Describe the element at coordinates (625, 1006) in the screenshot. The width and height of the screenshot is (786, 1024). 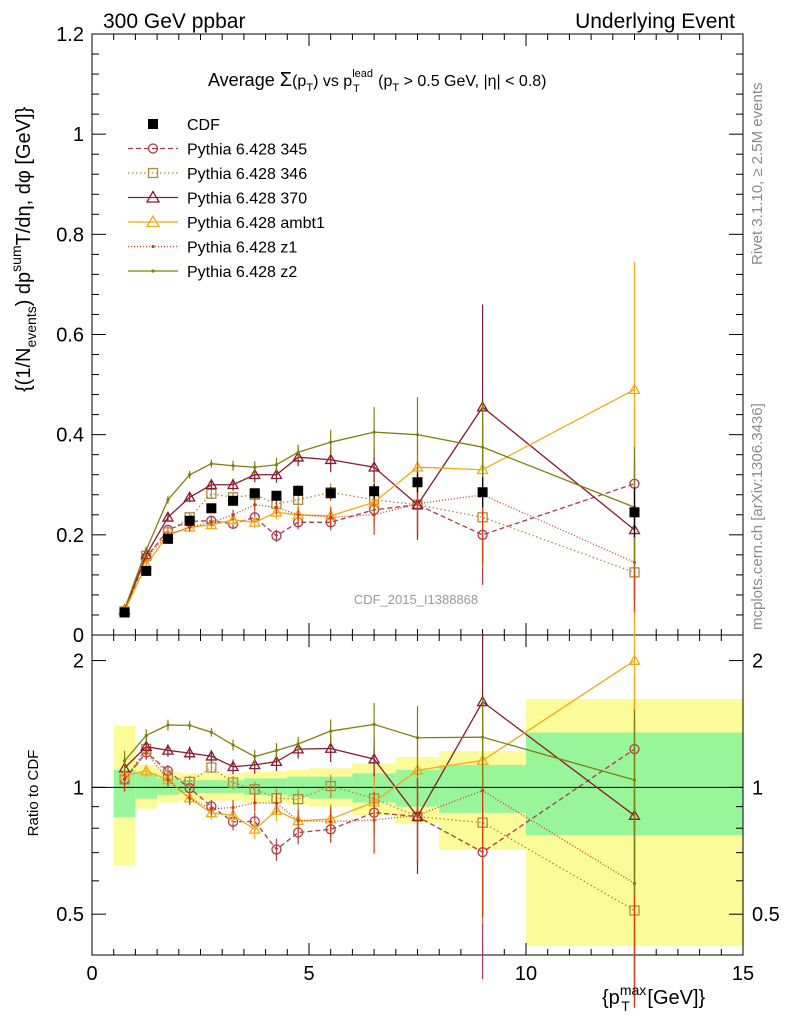
I see `xlabel-sub: T` at that location.